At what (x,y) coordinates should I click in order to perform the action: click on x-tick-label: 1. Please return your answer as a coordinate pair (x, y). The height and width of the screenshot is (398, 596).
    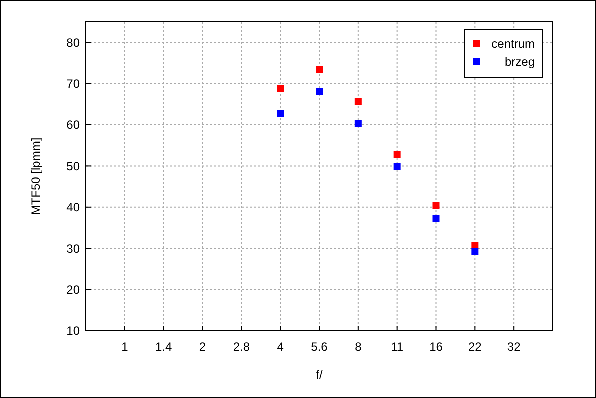
    Looking at the image, I should click on (125, 347).